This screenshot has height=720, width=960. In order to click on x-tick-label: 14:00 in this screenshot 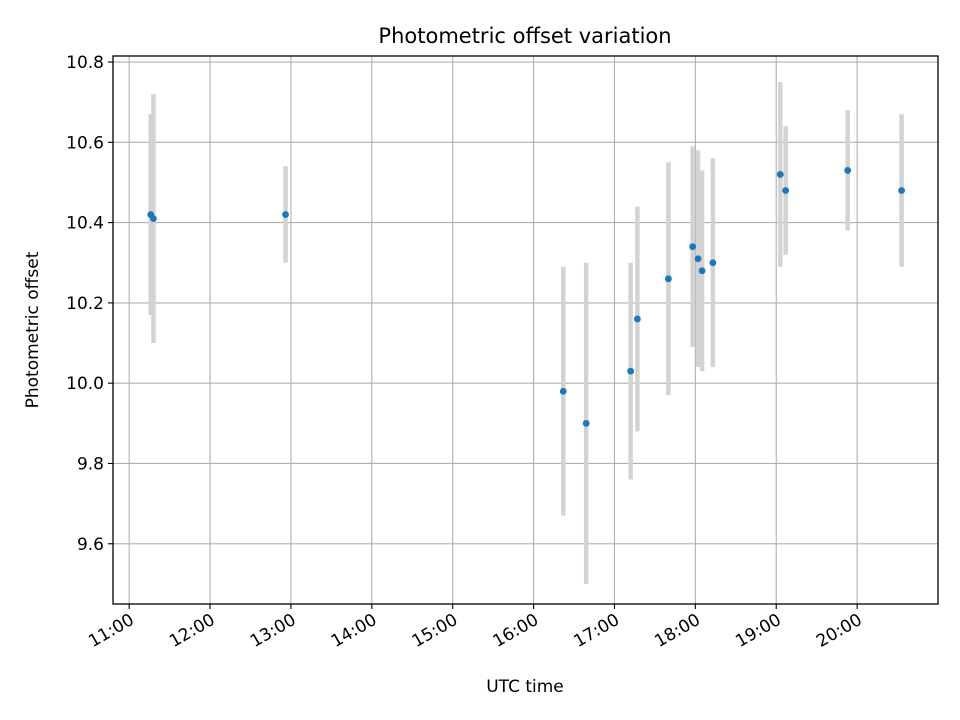, I will do `click(354, 631)`.